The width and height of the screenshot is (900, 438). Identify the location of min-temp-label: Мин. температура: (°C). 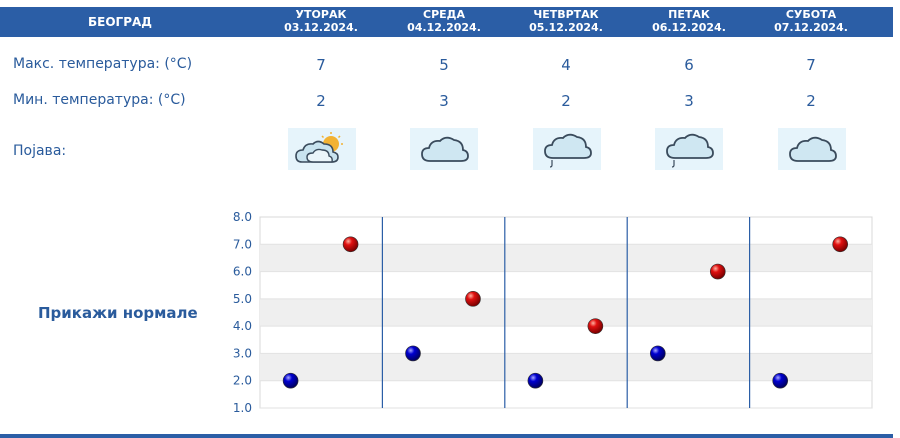
(99, 100).